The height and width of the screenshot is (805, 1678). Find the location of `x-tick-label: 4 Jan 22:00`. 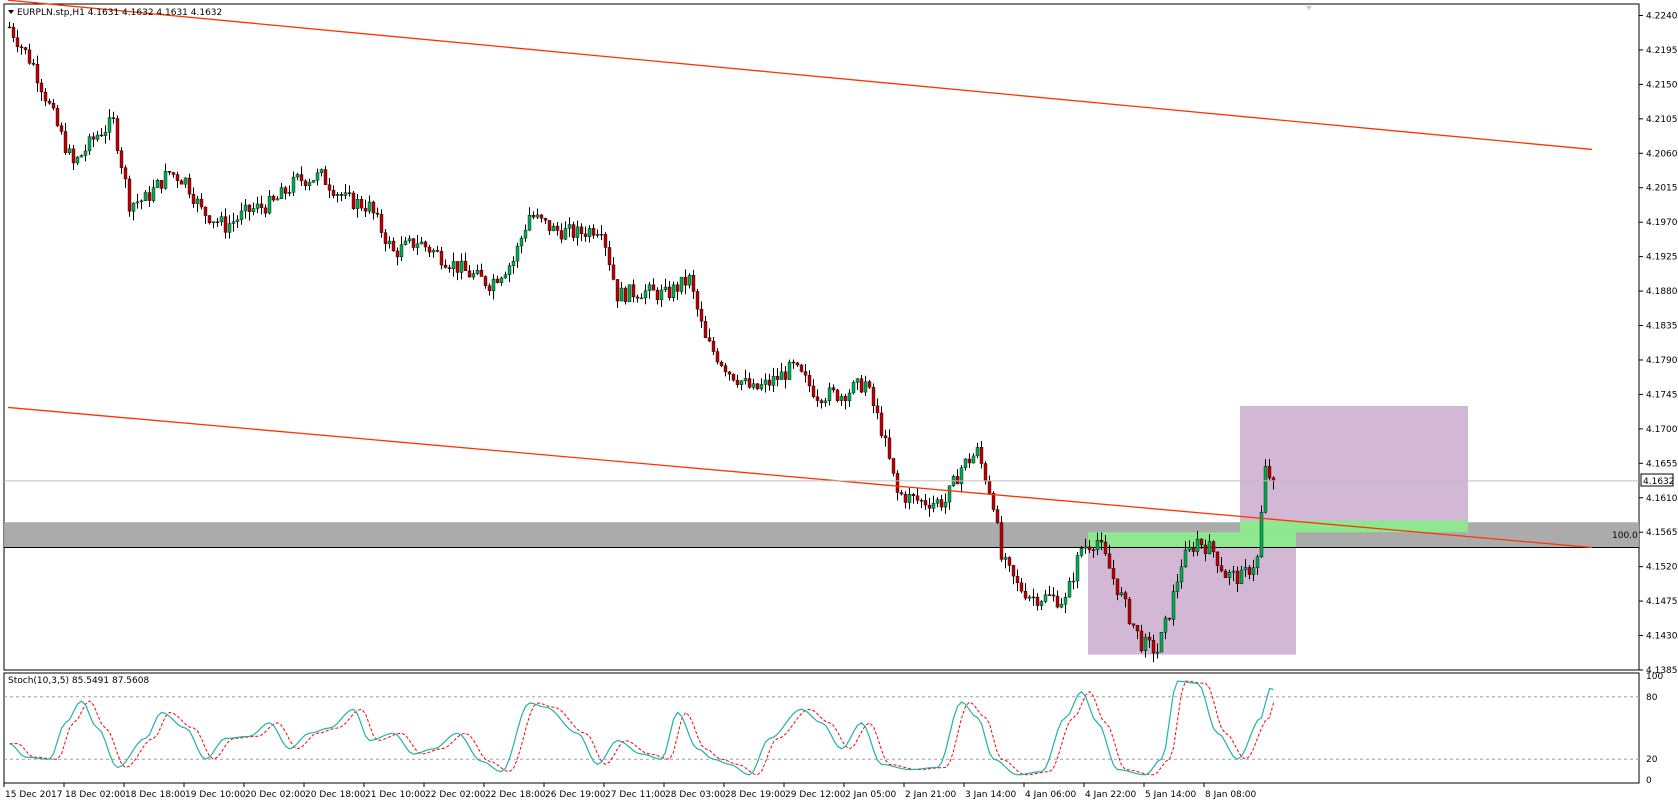

x-tick-label: 4 Jan 22:00 is located at coordinates (1111, 795).